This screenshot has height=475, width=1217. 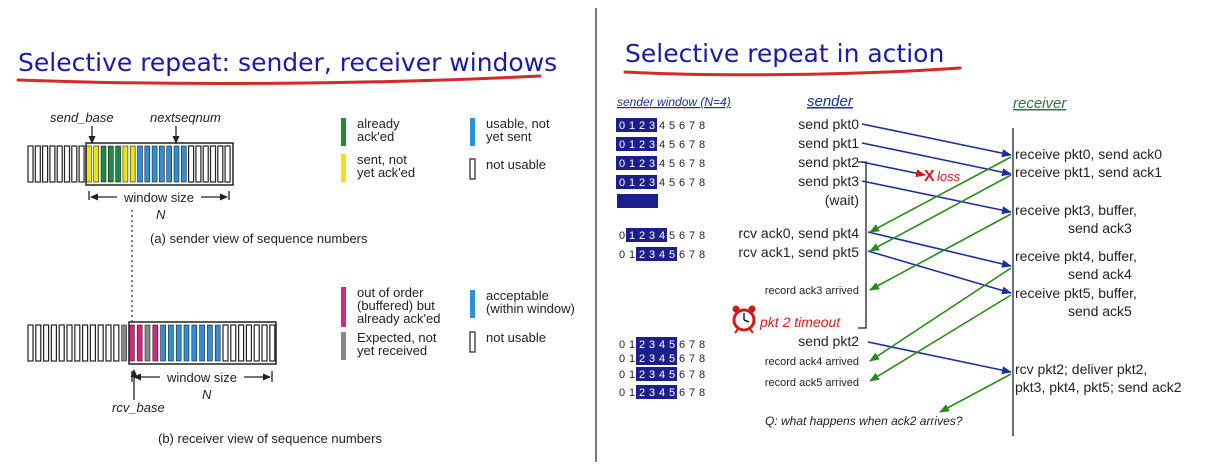 I want to click on receiver-event-label: receive pkt4, buffer,, so click(x=1076, y=256).